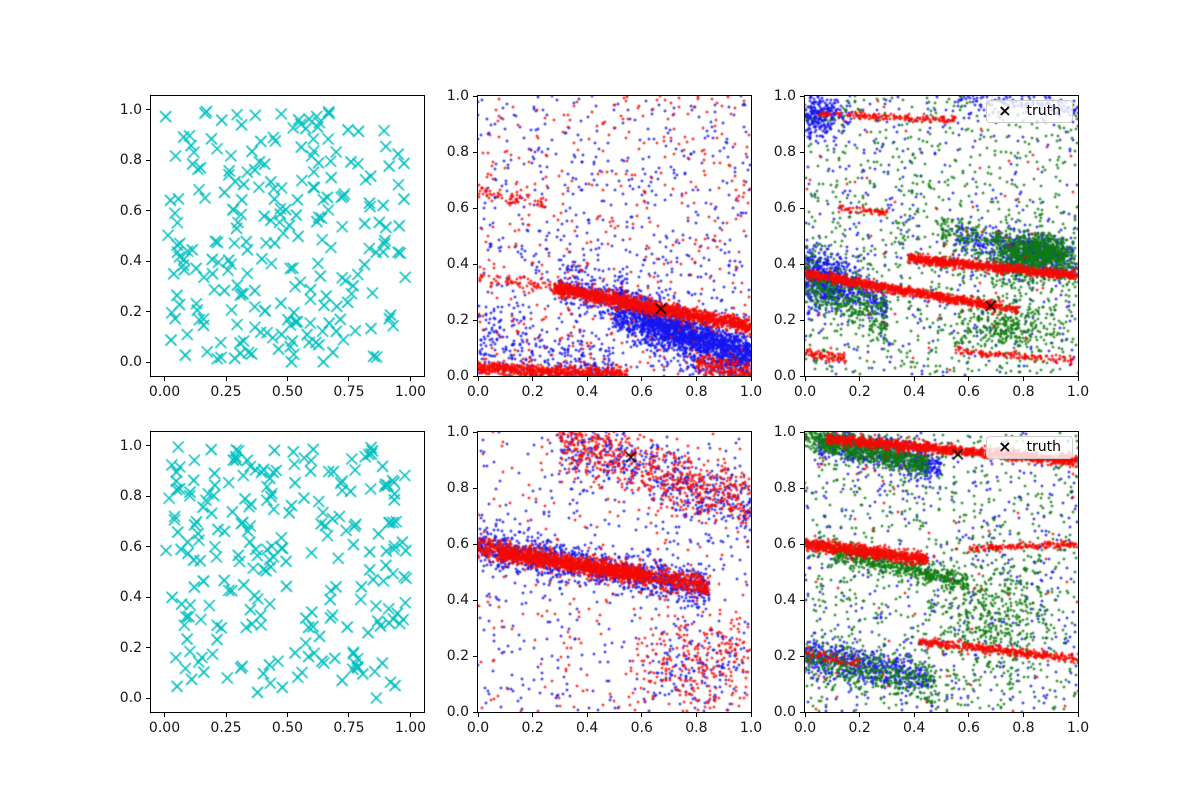 The width and height of the screenshot is (1200, 800). What do you see at coordinates (1043, 447) in the screenshot?
I see `legend-label-truth: truth` at bounding box center [1043, 447].